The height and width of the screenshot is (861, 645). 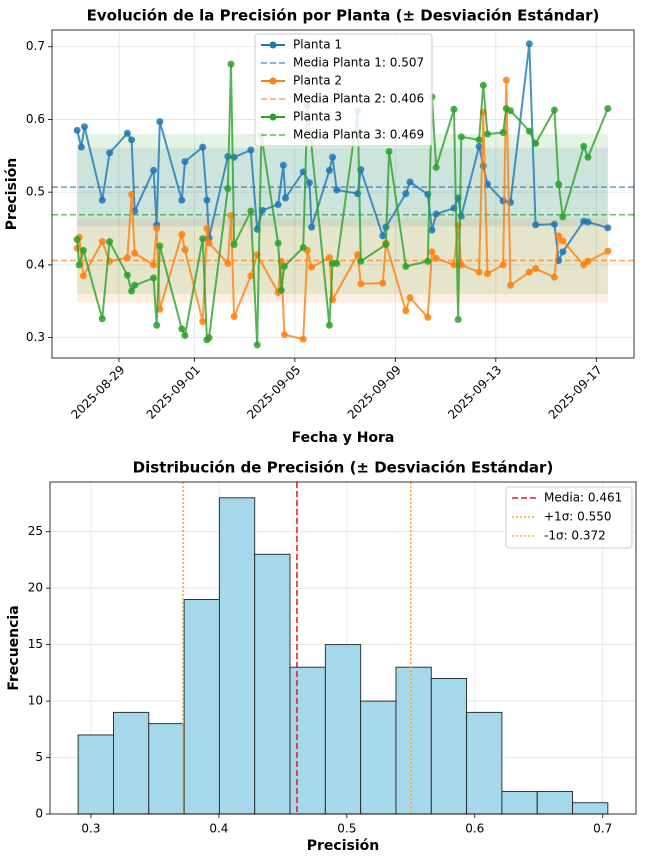 I want to click on y-tick-label: 25, so click(x=35, y=531).